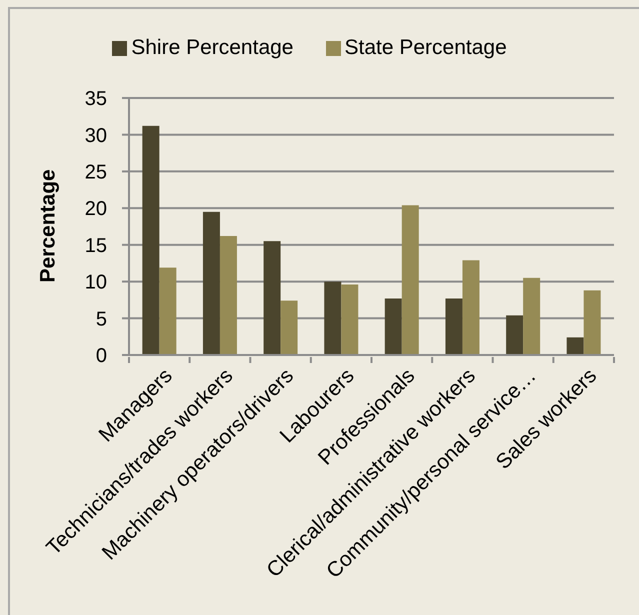 The height and width of the screenshot is (615, 639). Describe the element at coordinates (48, 225) in the screenshot. I see `y-axis-title: Percentage` at that location.